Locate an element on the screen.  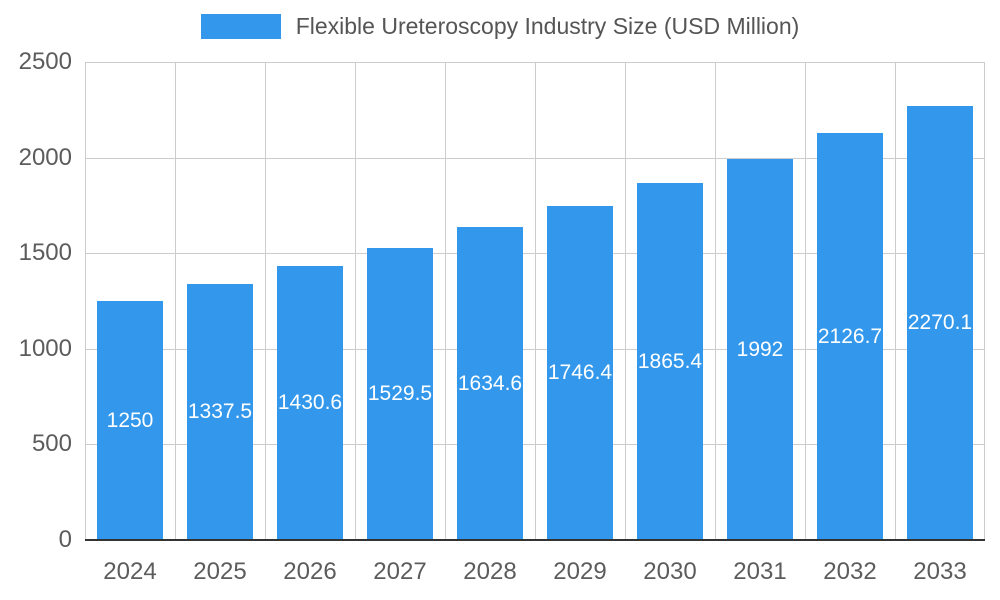
x-axis-label: 2028 is located at coordinates (490, 571).